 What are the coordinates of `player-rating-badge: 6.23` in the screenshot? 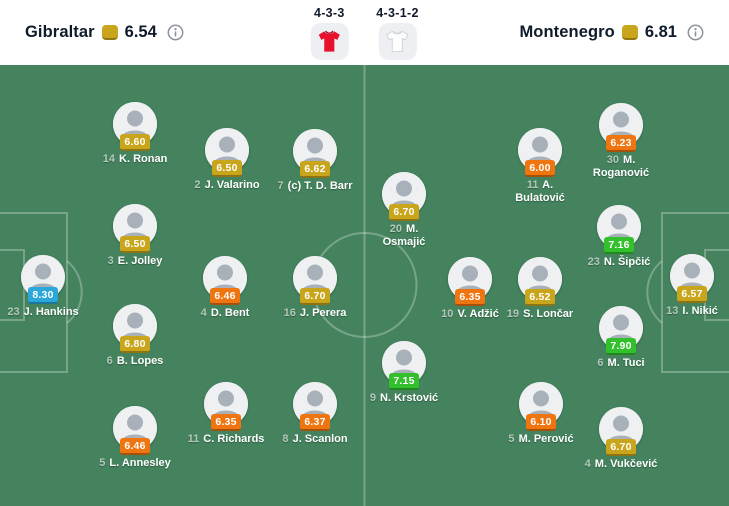 It's located at (621, 144).